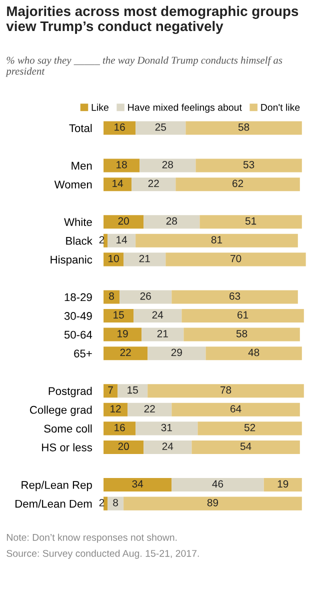 This screenshot has width=309, height=593. Describe the element at coordinates (73, 184) in the screenshot. I see `y-tick-label: Women` at that location.